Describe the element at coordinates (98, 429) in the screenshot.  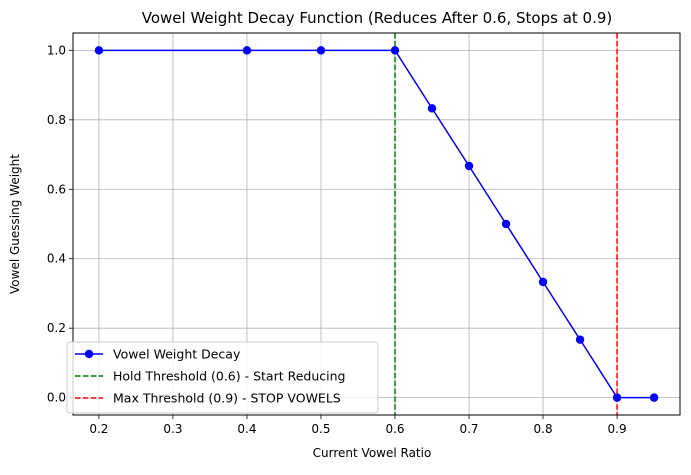
I see `x-tick-label: 0.2` at that location.